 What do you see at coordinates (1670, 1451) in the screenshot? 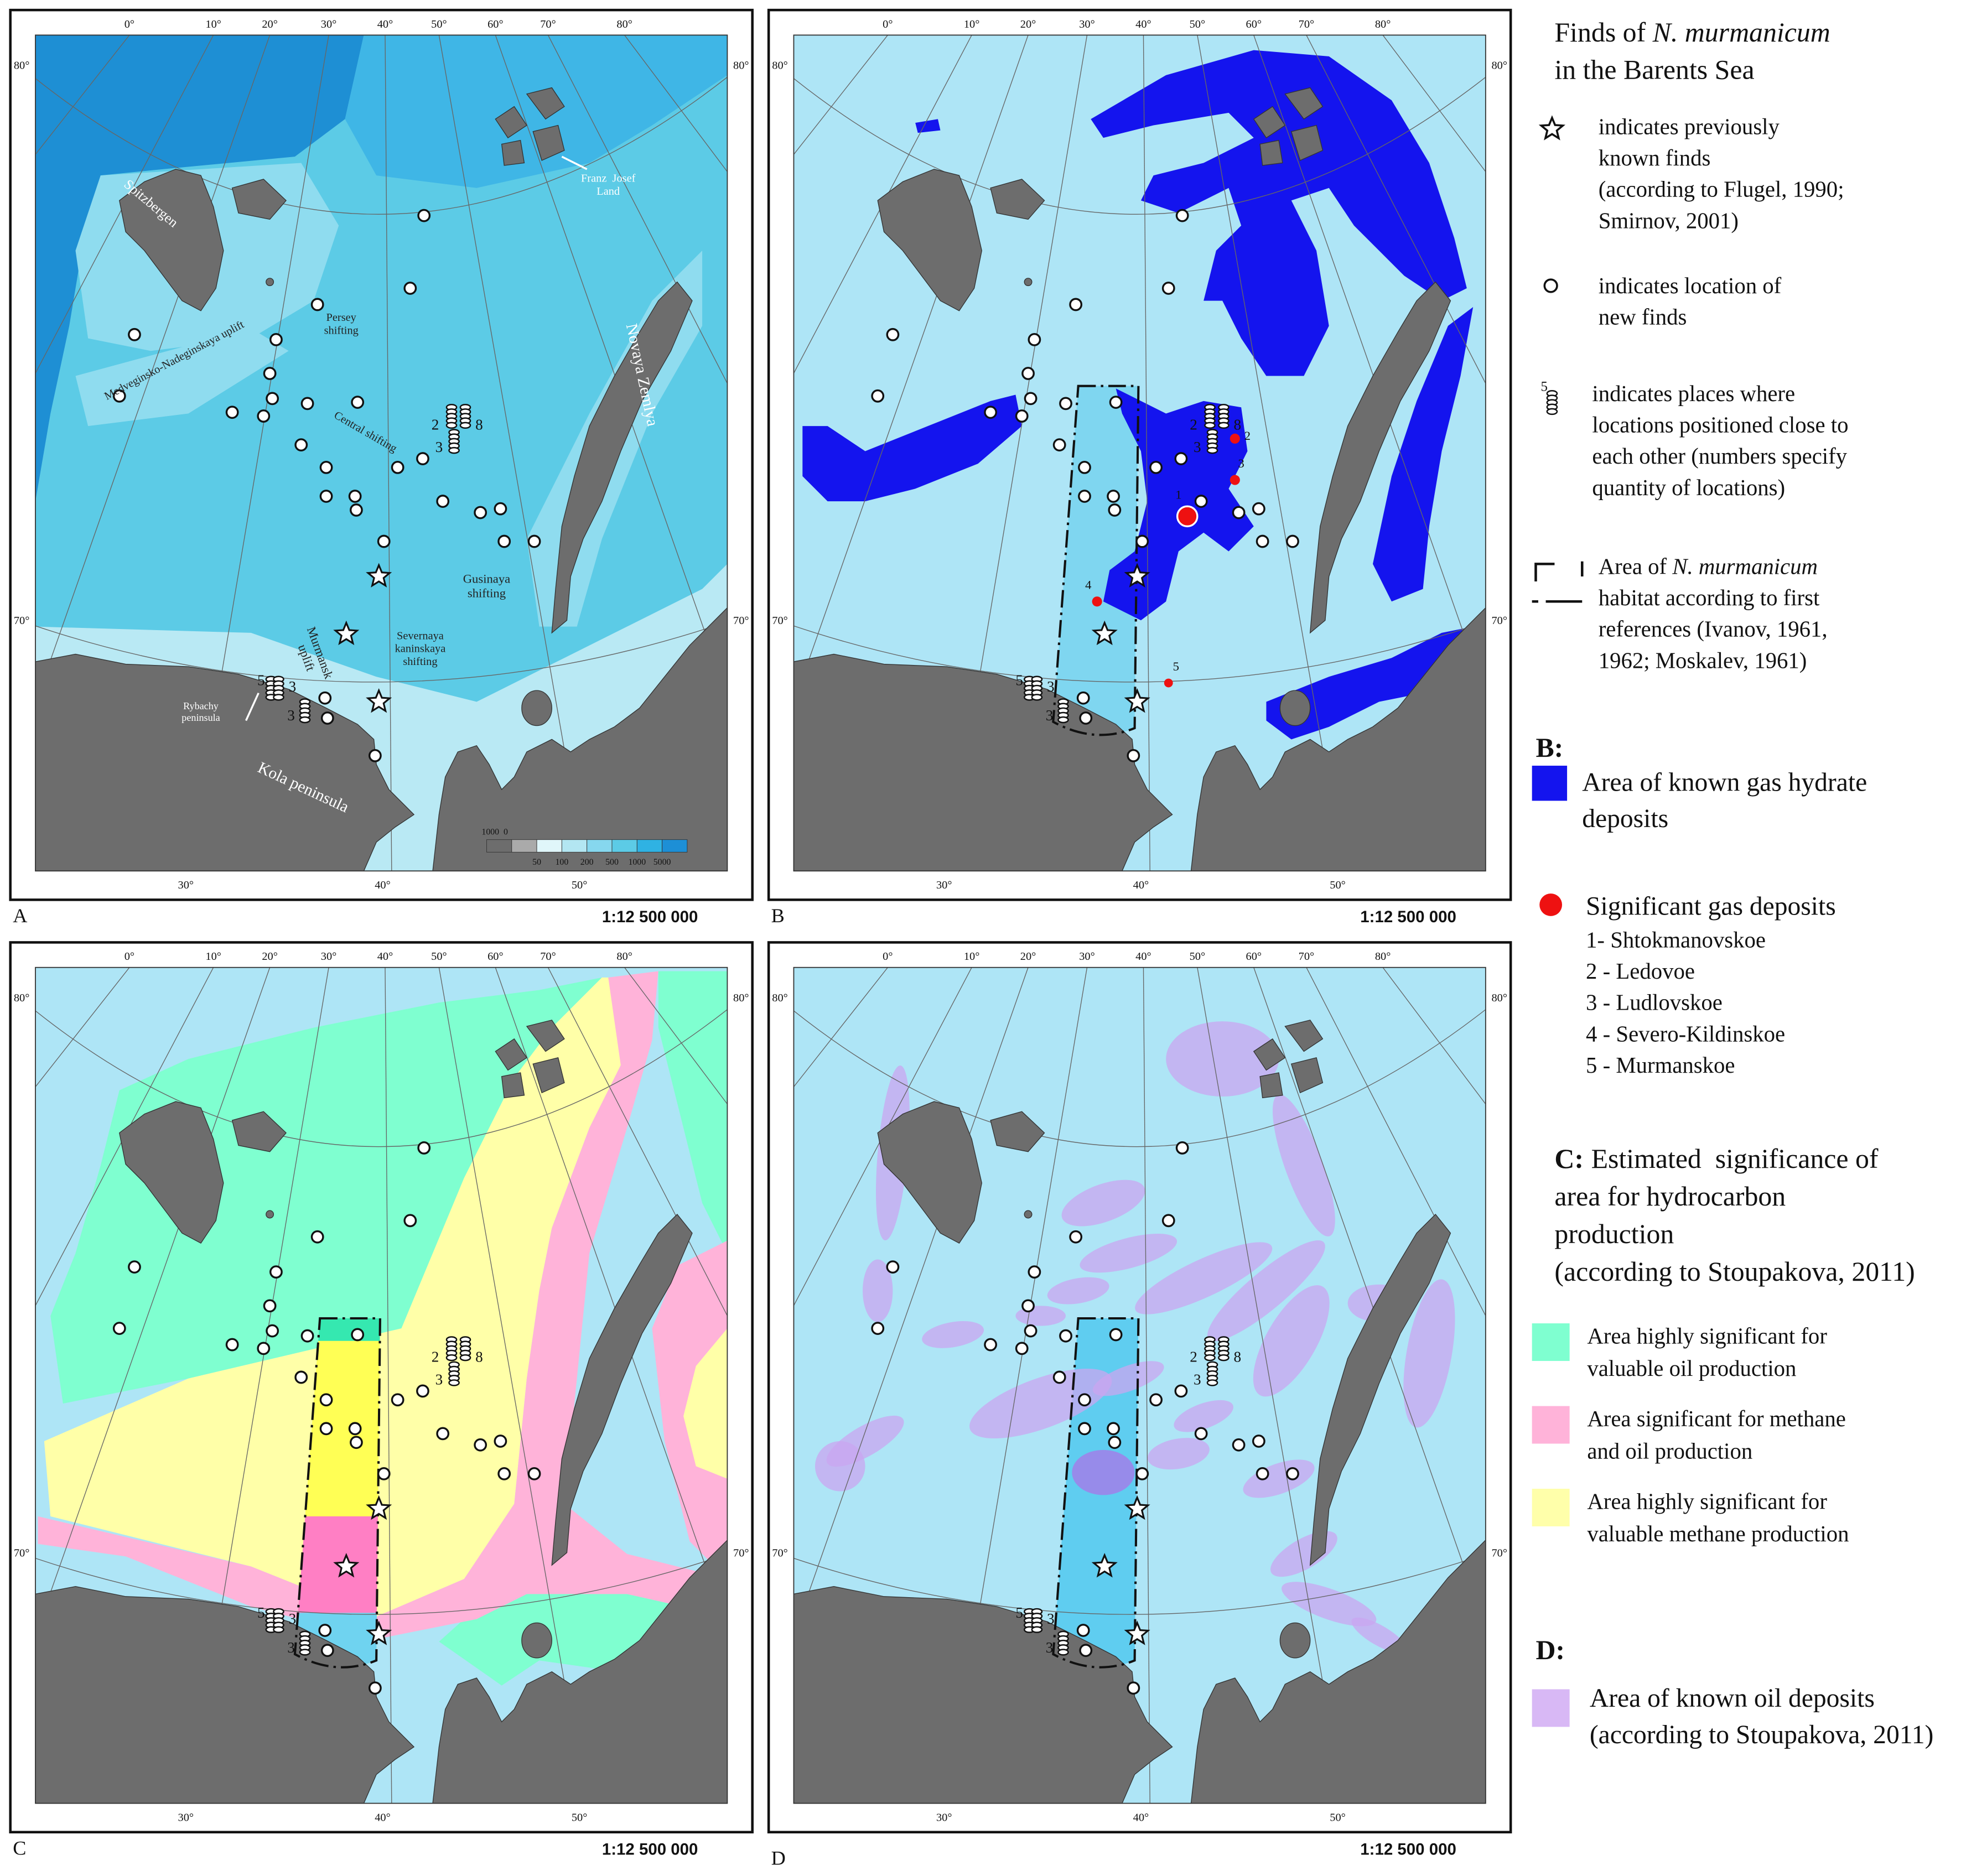
I see `legend-text: and oil production` at bounding box center [1670, 1451].